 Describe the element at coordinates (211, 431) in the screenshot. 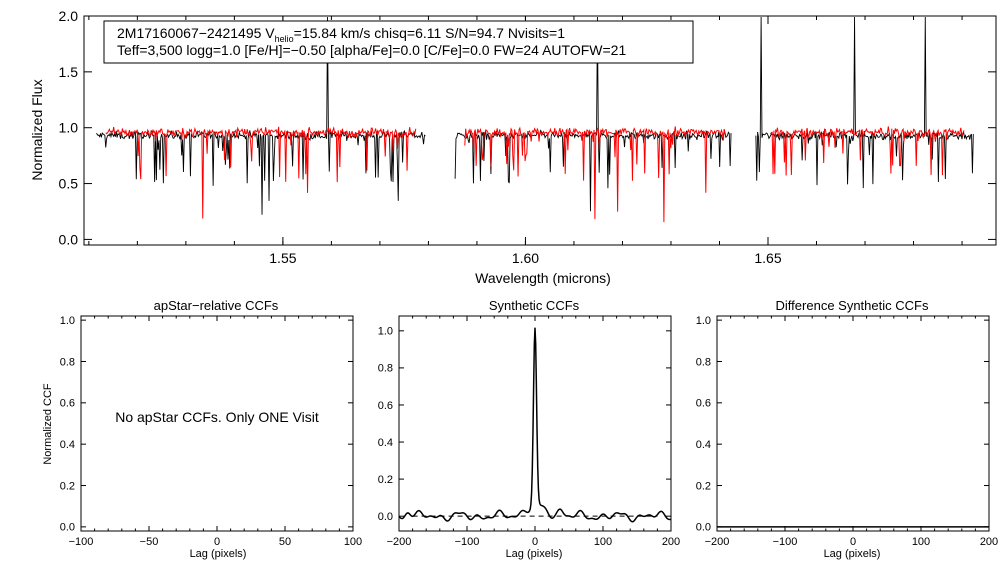

I see `apstar-ccf-axes: −100 −50 0 50 100 0.0 0.2 0.4 0.6 0.8 1.0` at that location.